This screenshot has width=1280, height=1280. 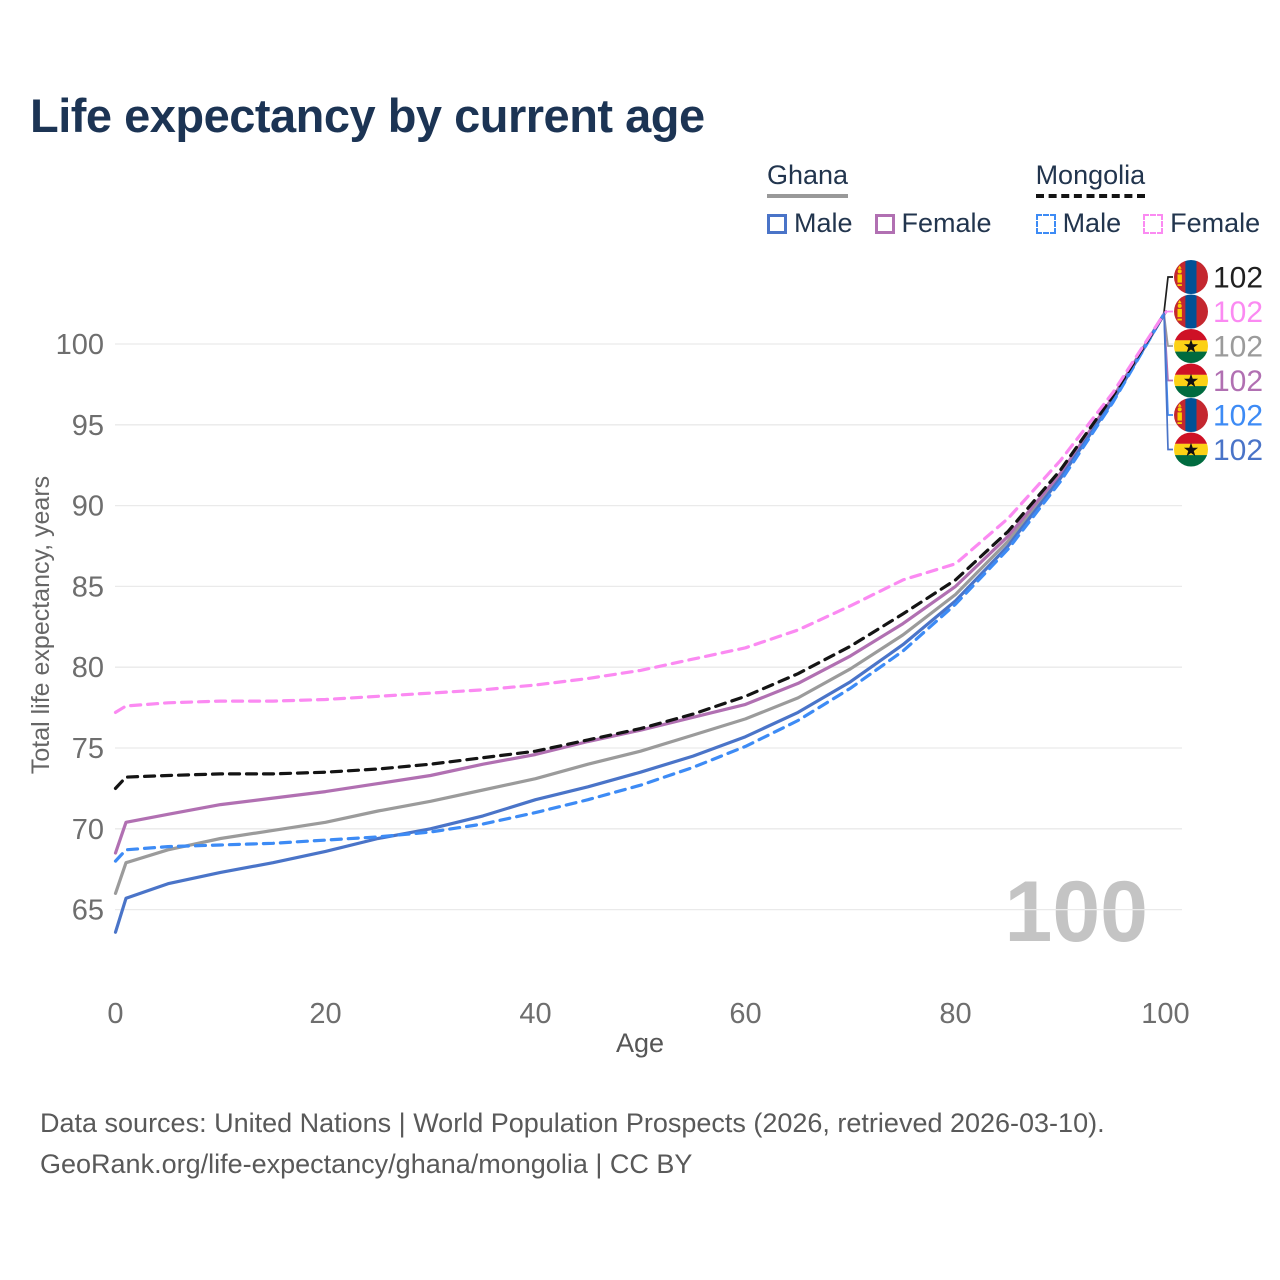 What do you see at coordinates (1077, 912) in the screenshot?
I see `age-watermark: 100` at bounding box center [1077, 912].